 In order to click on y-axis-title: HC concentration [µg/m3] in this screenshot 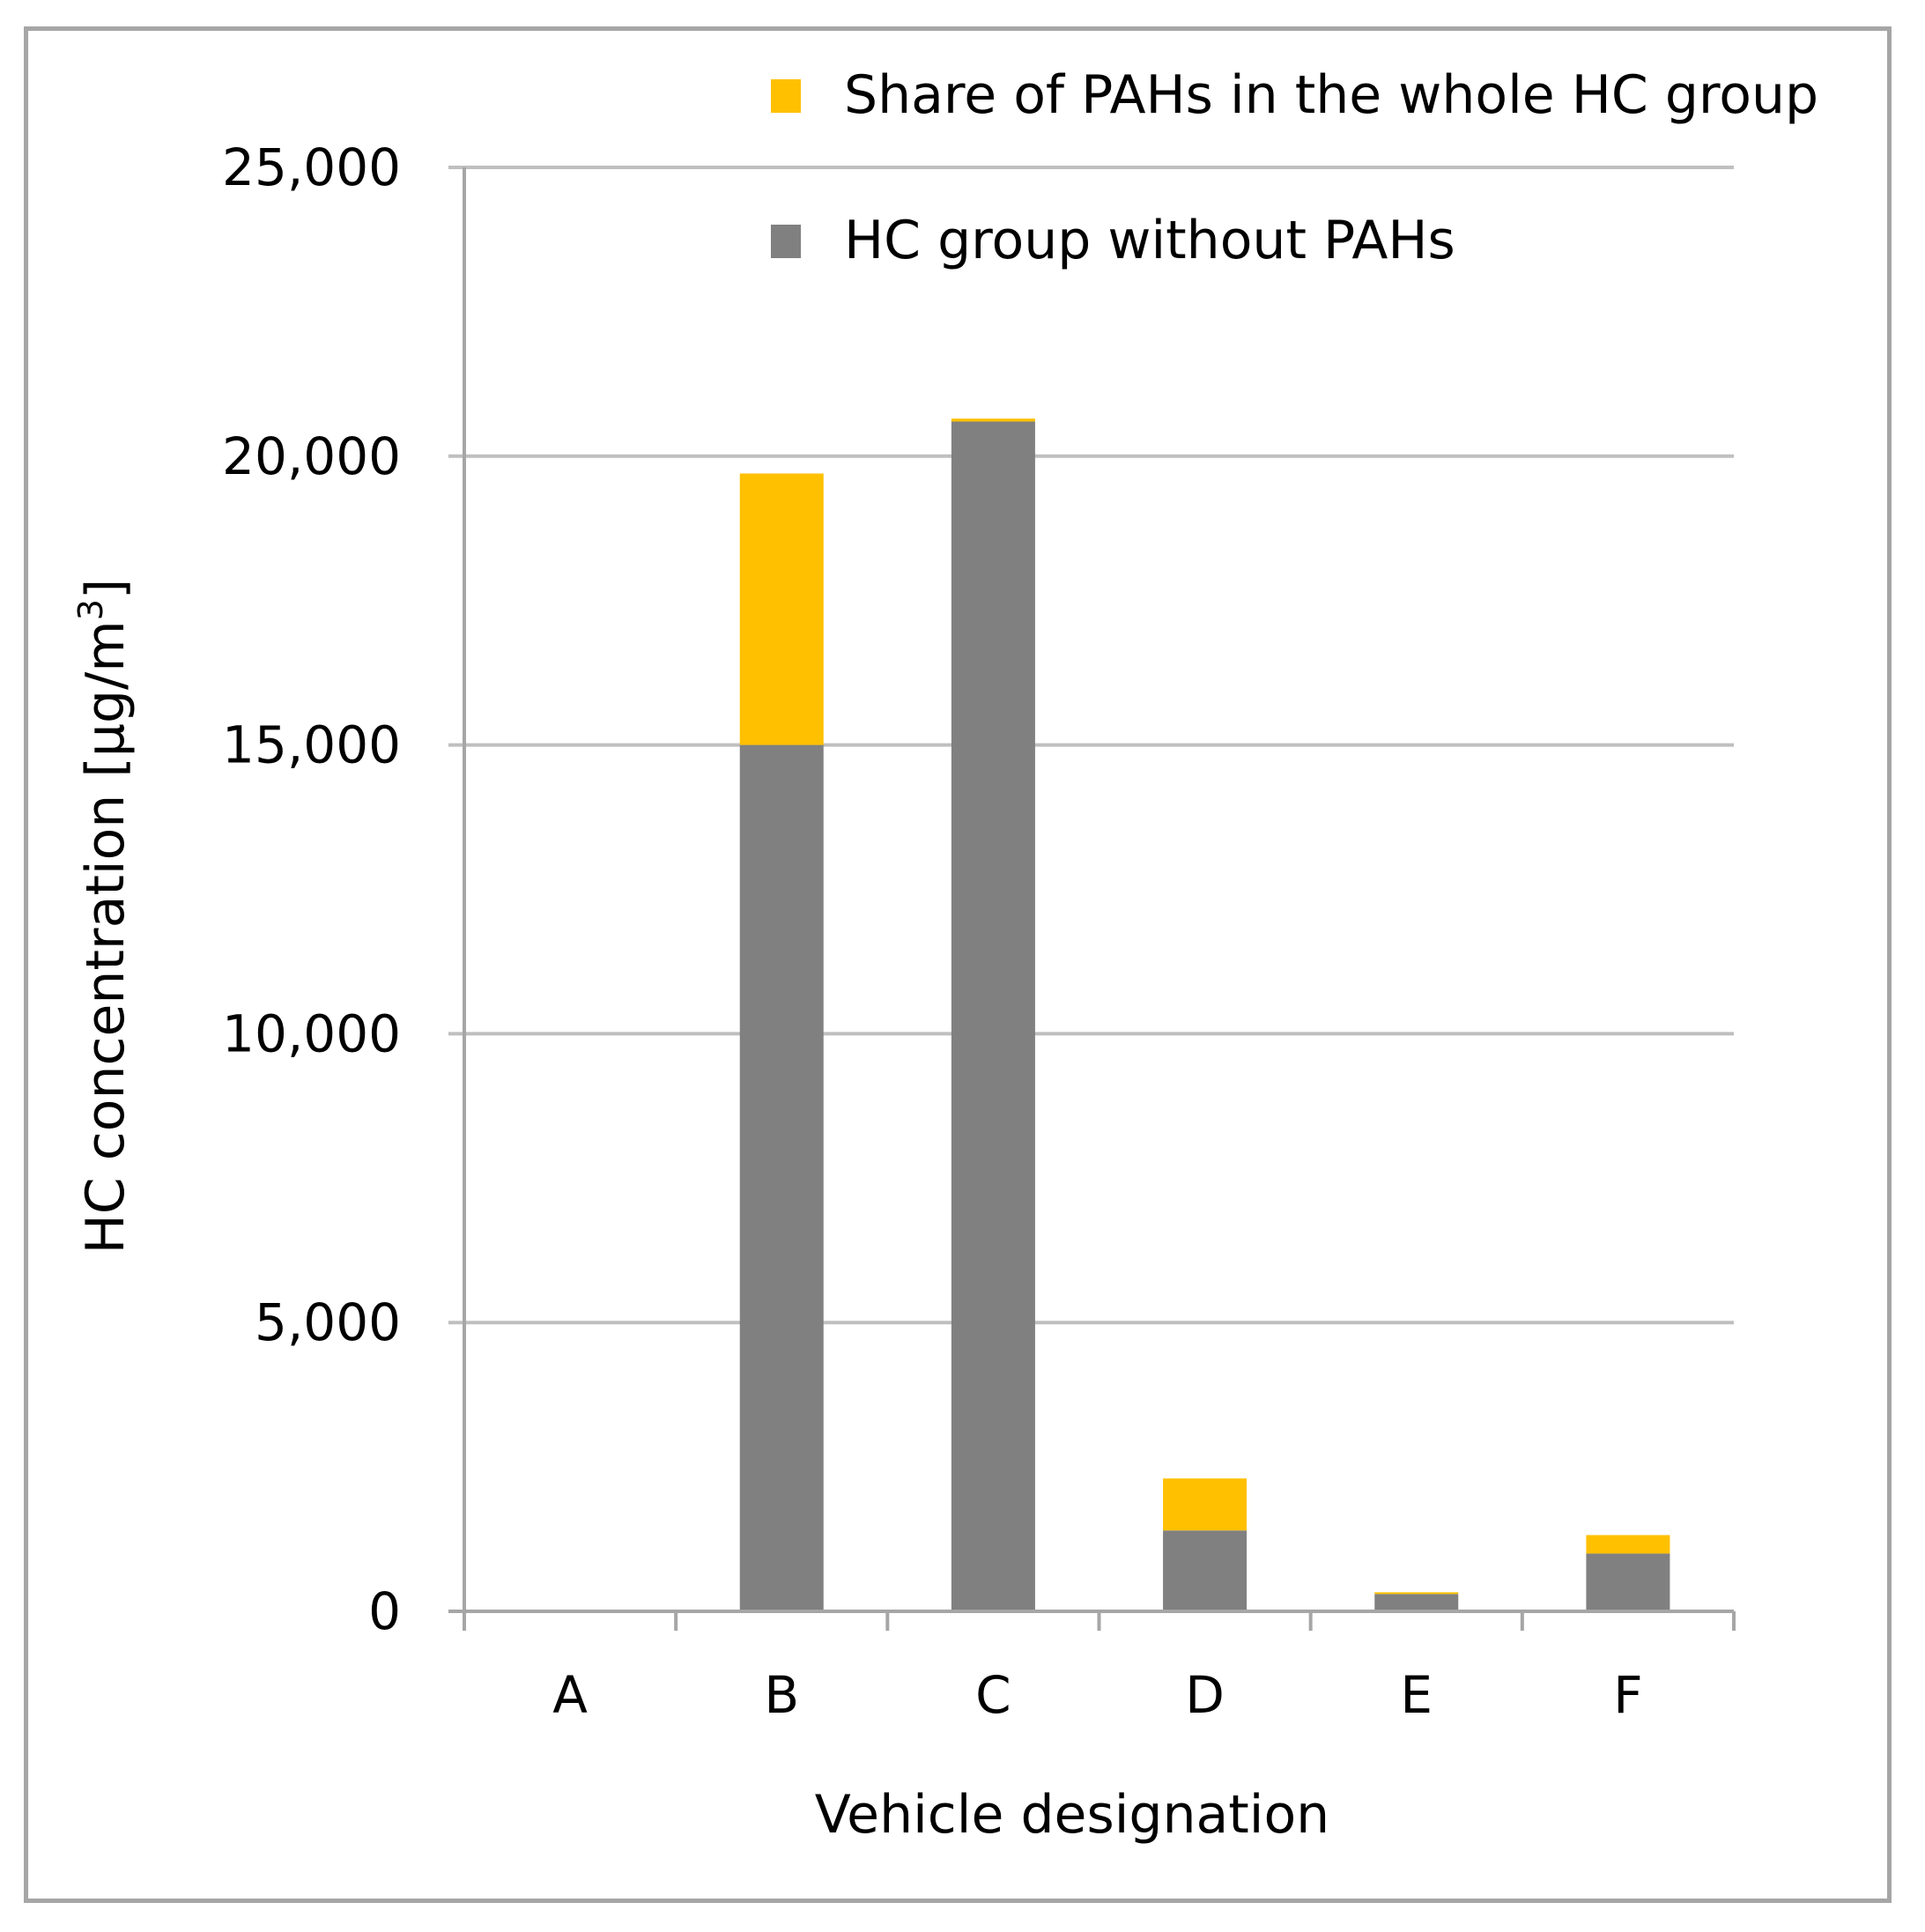, I will do `click(104, 917)`.